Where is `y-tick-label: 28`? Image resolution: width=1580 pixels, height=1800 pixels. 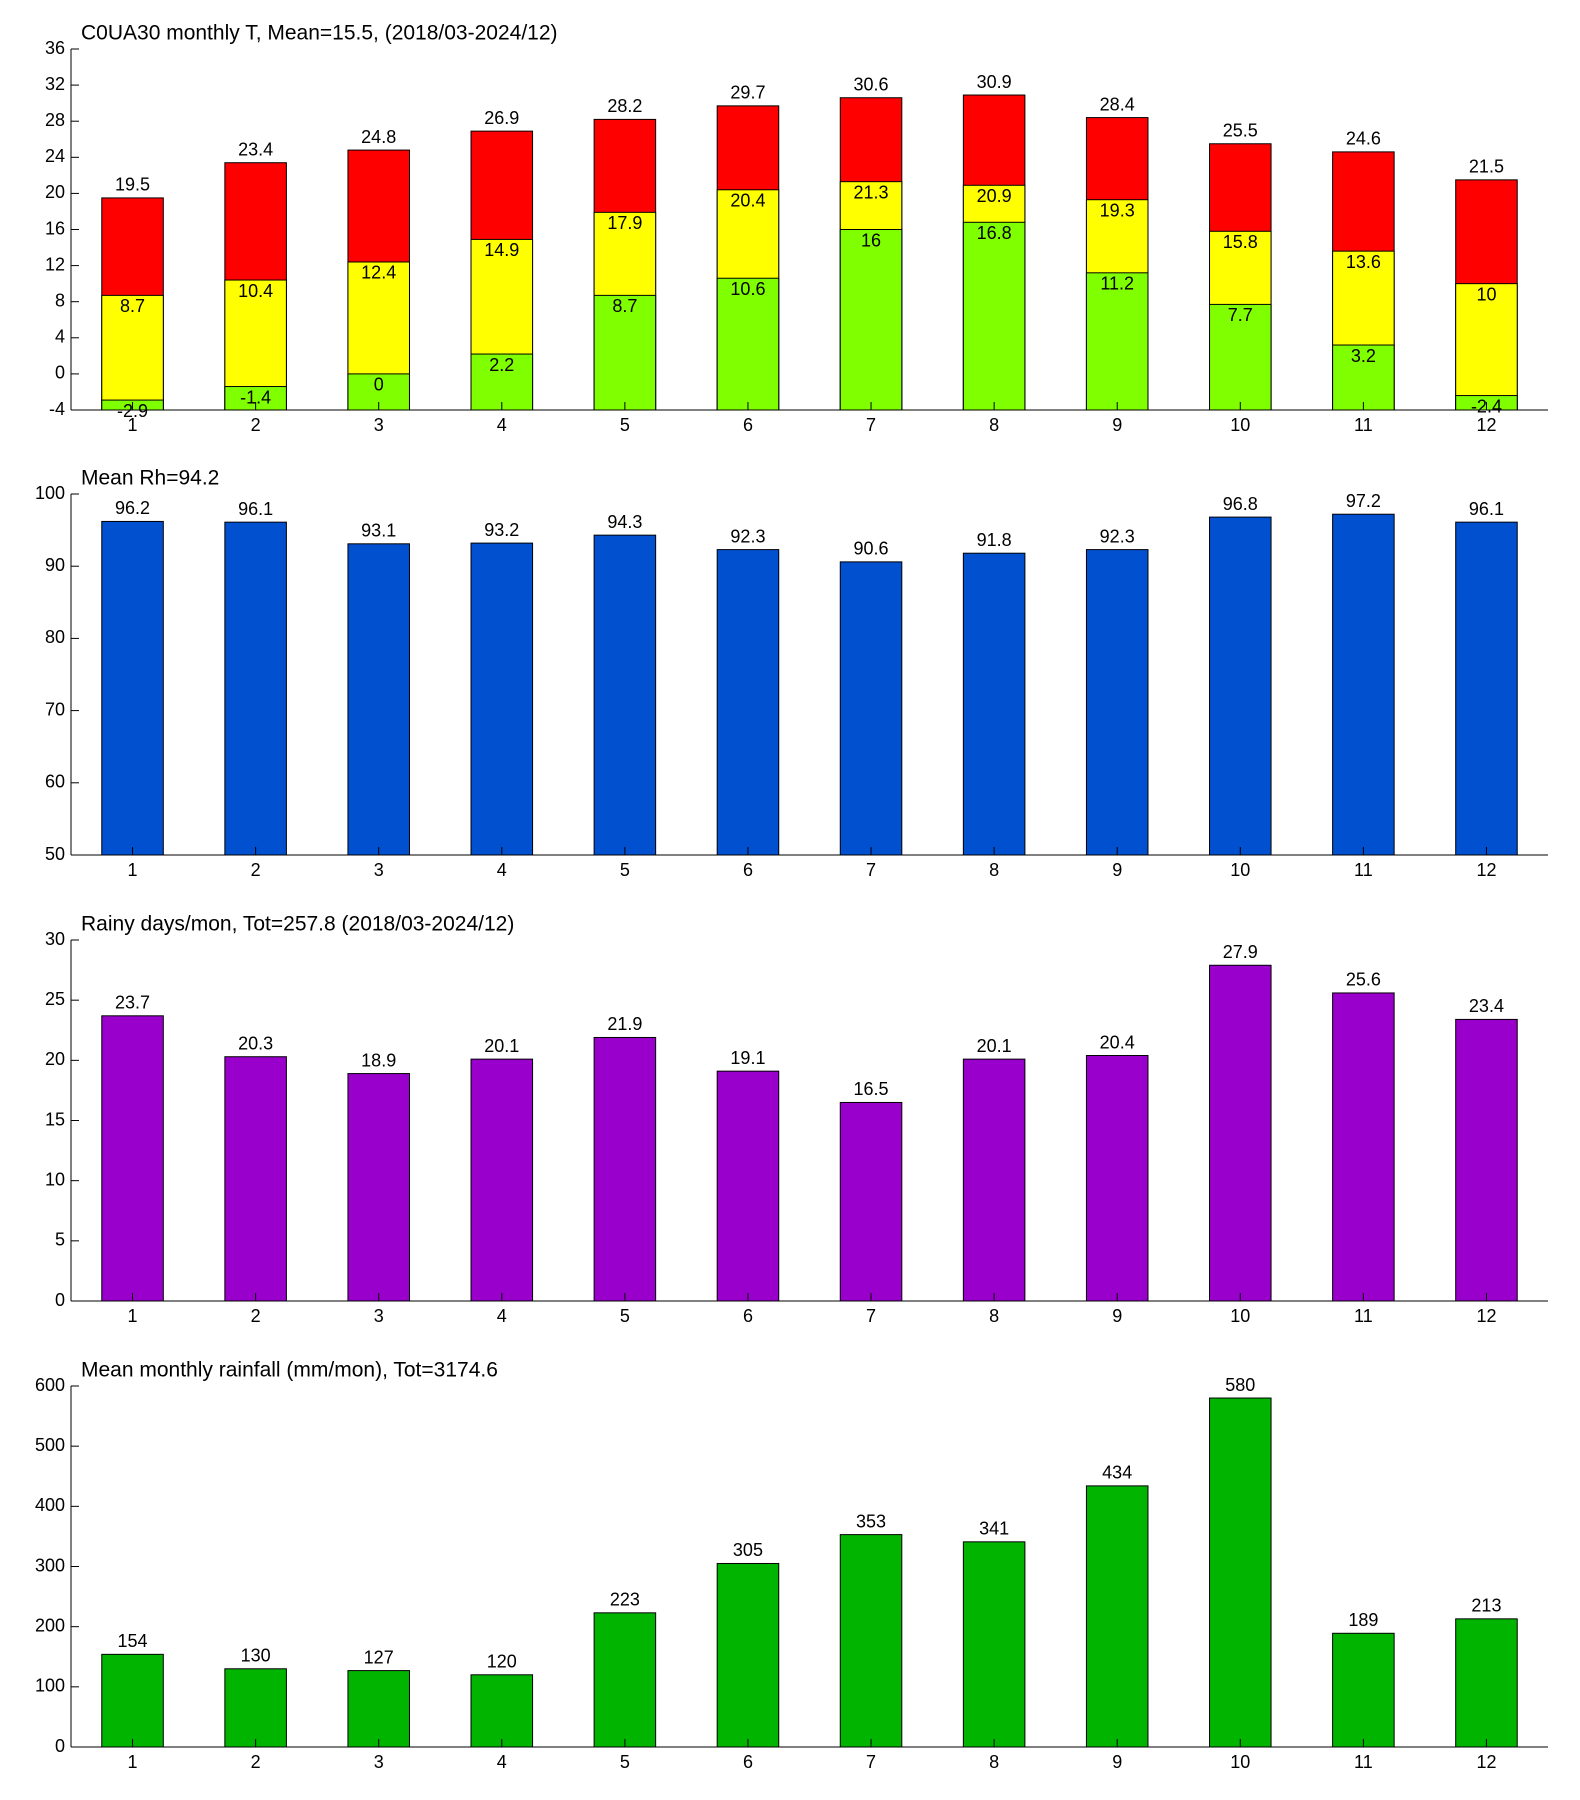 y-tick-label: 28 is located at coordinates (55, 120).